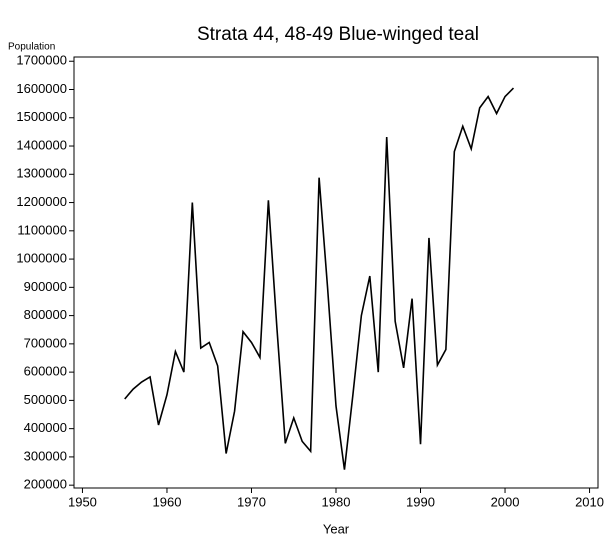 This screenshot has width=614, height=542. What do you see at coordinates (45, 314) in the screenshot?
I see `y-tick-label: 800000` at bounding box center [45, 314].